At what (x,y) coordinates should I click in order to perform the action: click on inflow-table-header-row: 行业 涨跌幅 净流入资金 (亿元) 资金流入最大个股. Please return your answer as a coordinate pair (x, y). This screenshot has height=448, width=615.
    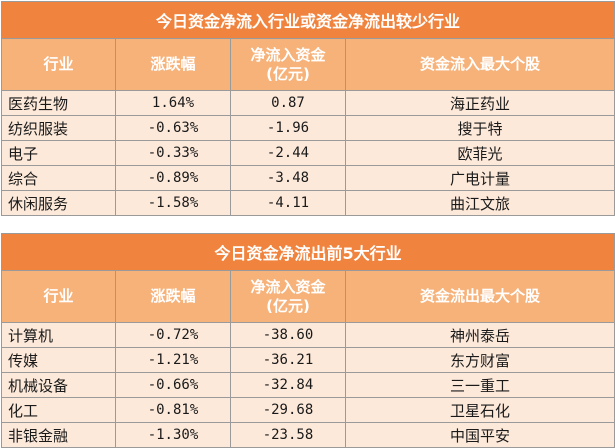
    Looking at the image, I should click on (308, 64).